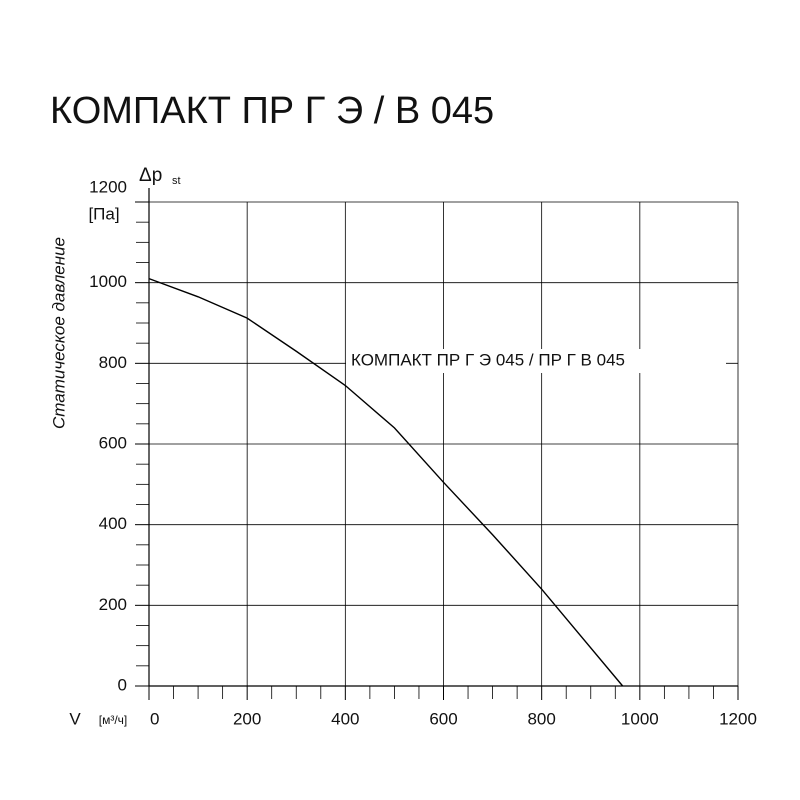 The height and width of the screenshot is (800, 800). I want to click on x-axis-label: V, so click(75, 718).